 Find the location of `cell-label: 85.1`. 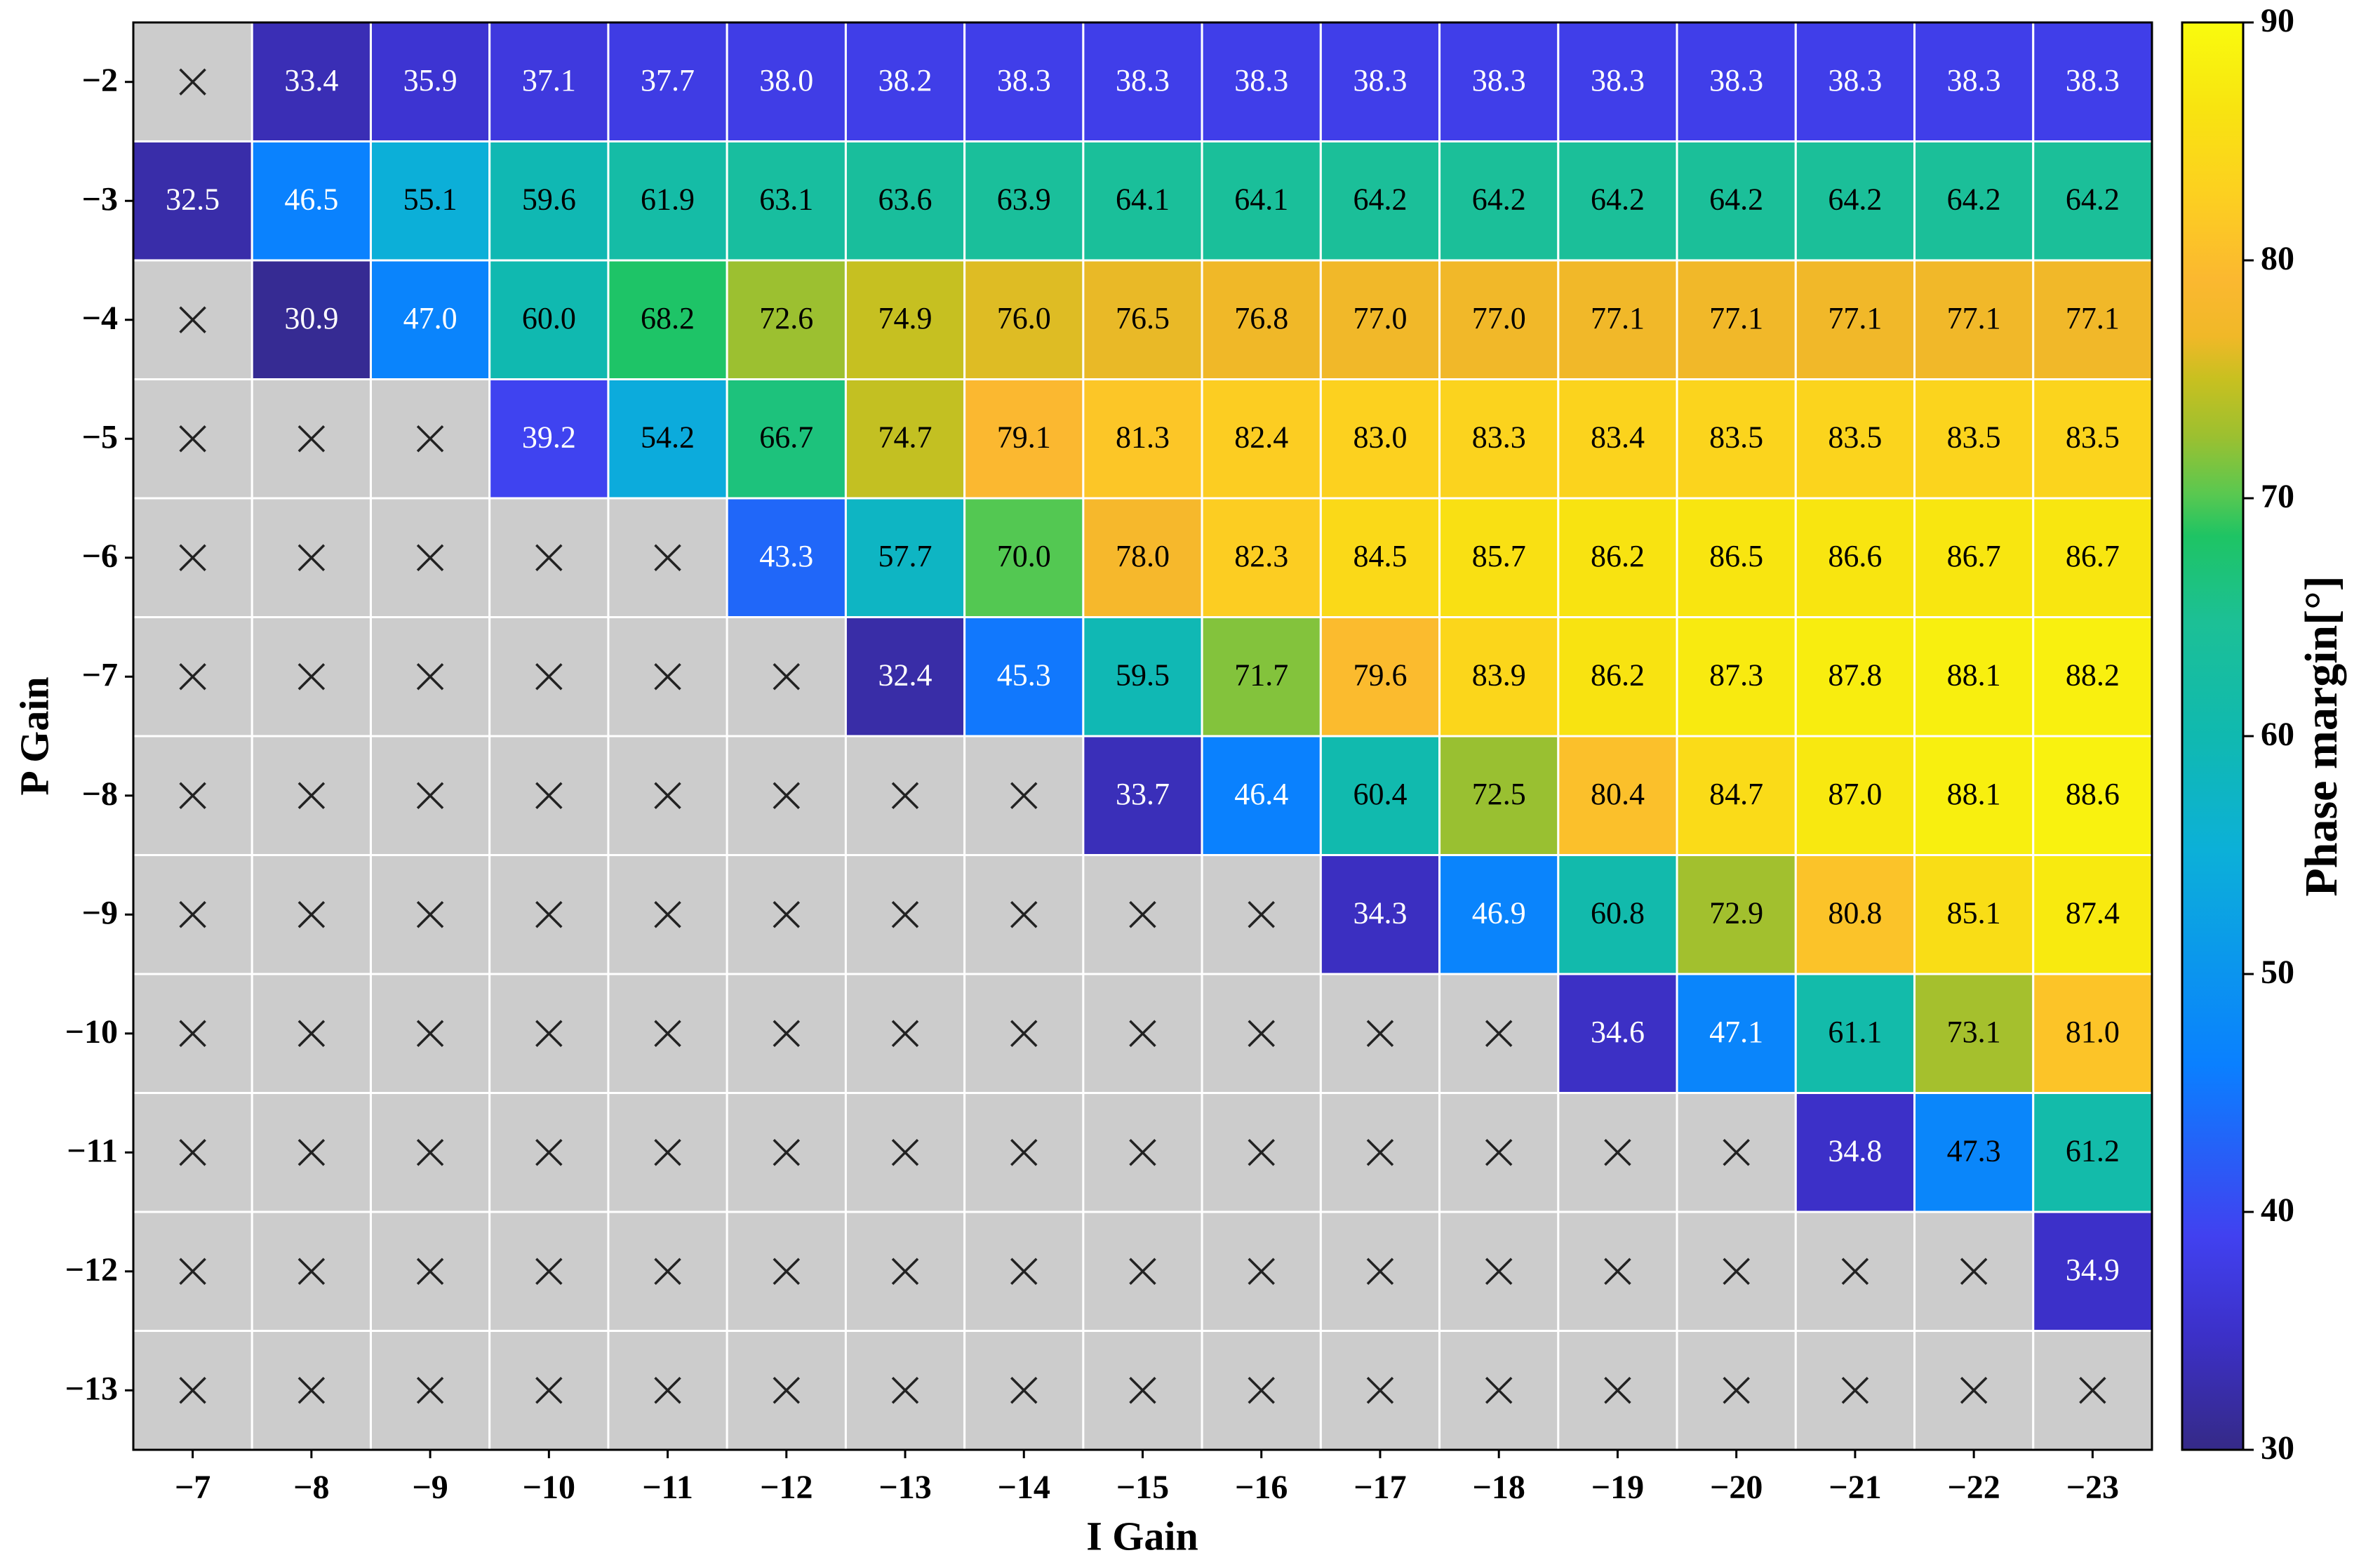

cell-label: 85.1 is located at coordinates (1974, 912).